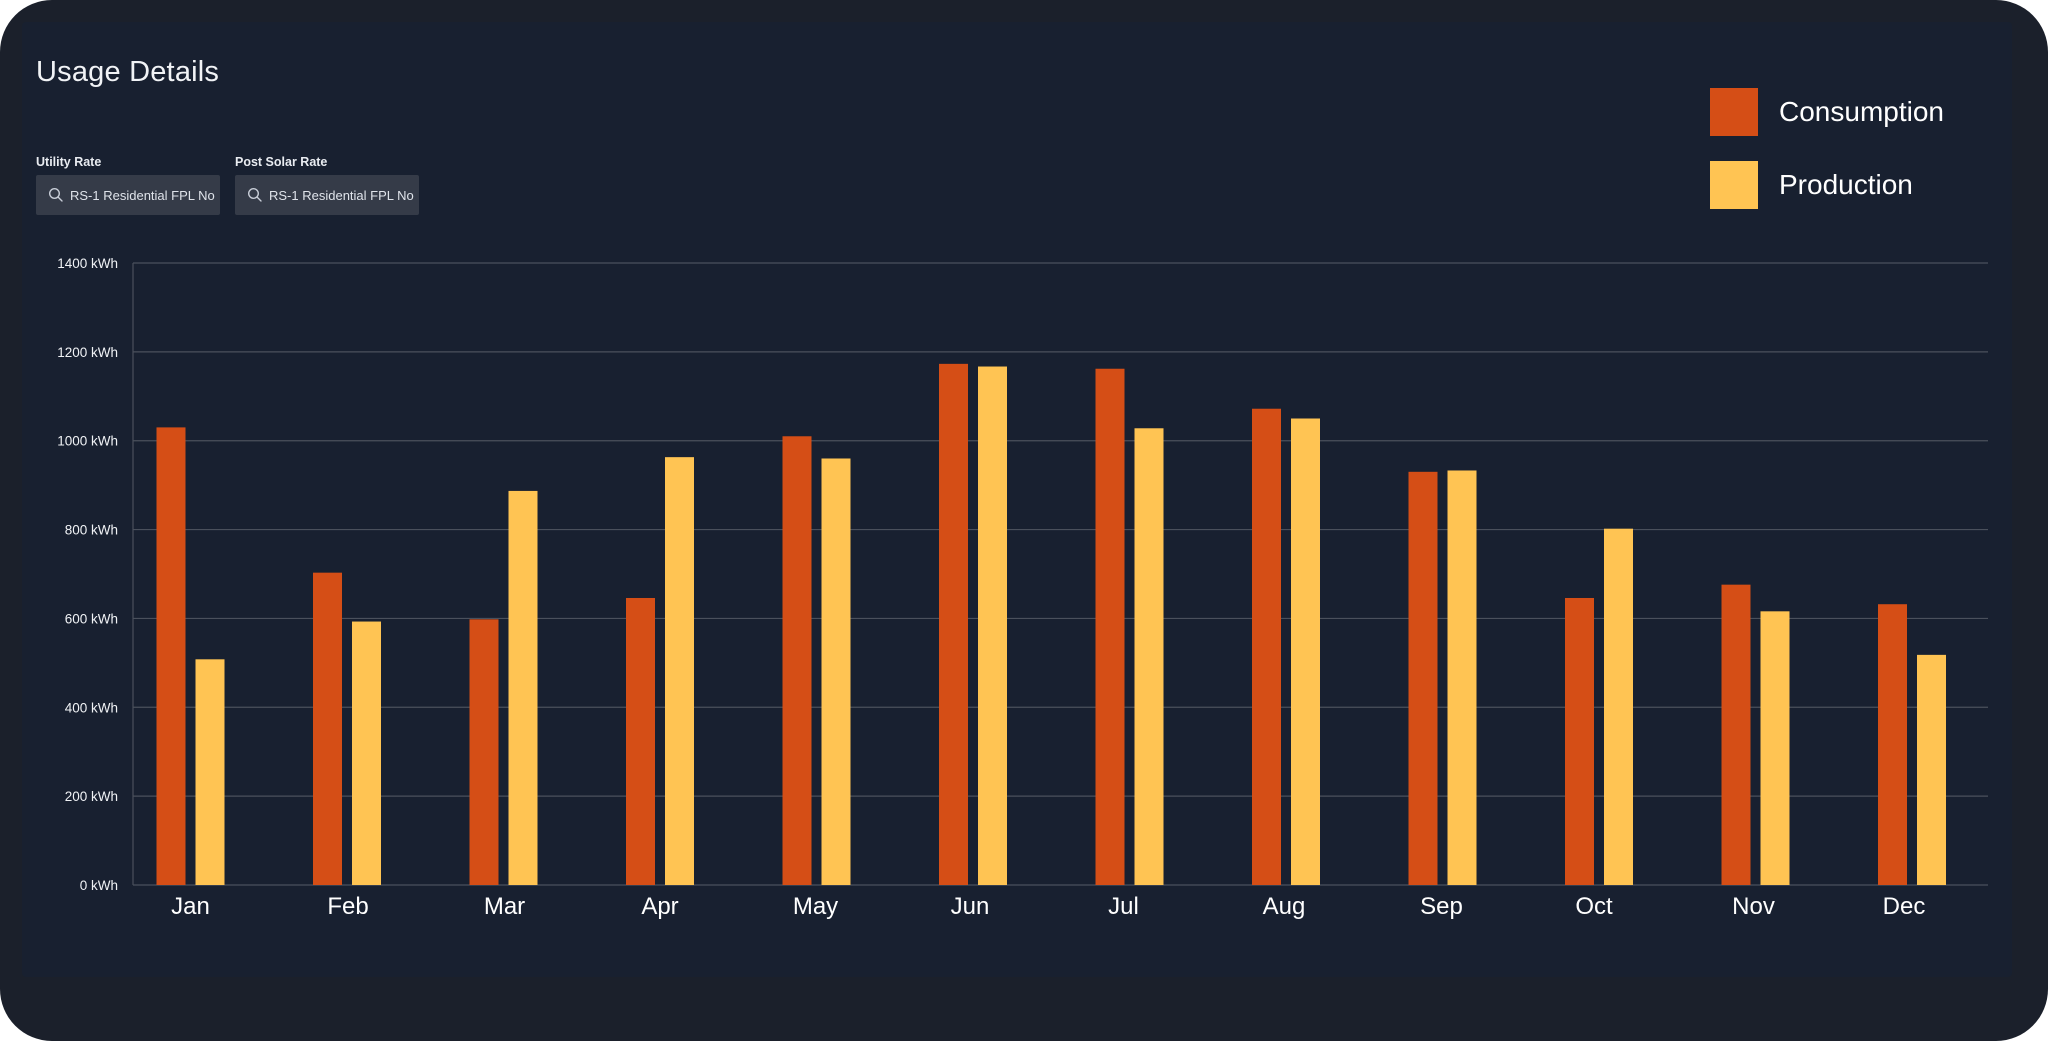 The width and height of the screenshot is (2048, 1041). What do you see at coordinates (1462, 677) in the screenshot?
I see `bar-production-sep` at bounding box center [1462, 677].